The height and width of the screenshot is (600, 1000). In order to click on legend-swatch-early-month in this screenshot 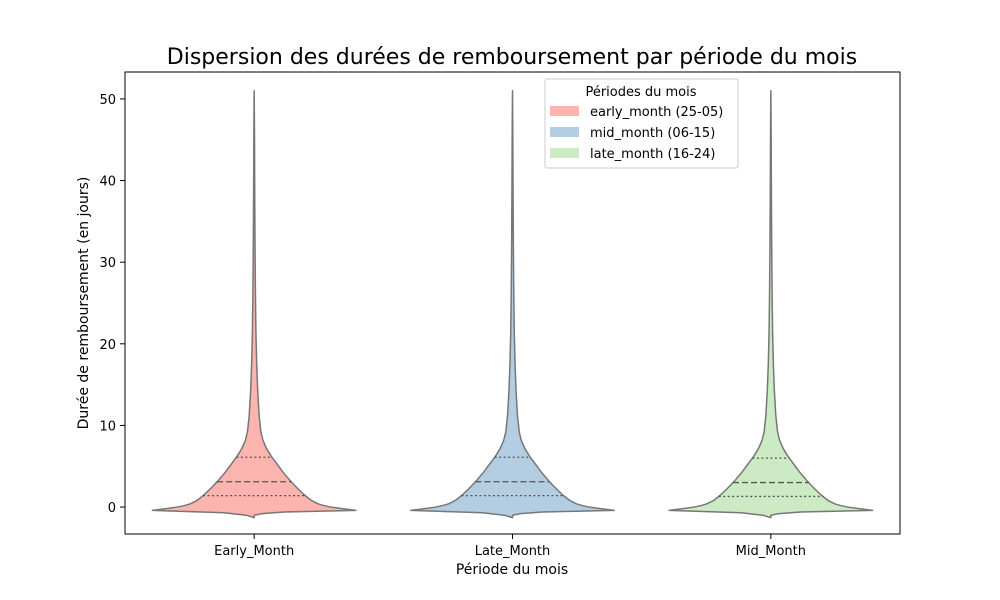, I will do `click(564, 111)`.